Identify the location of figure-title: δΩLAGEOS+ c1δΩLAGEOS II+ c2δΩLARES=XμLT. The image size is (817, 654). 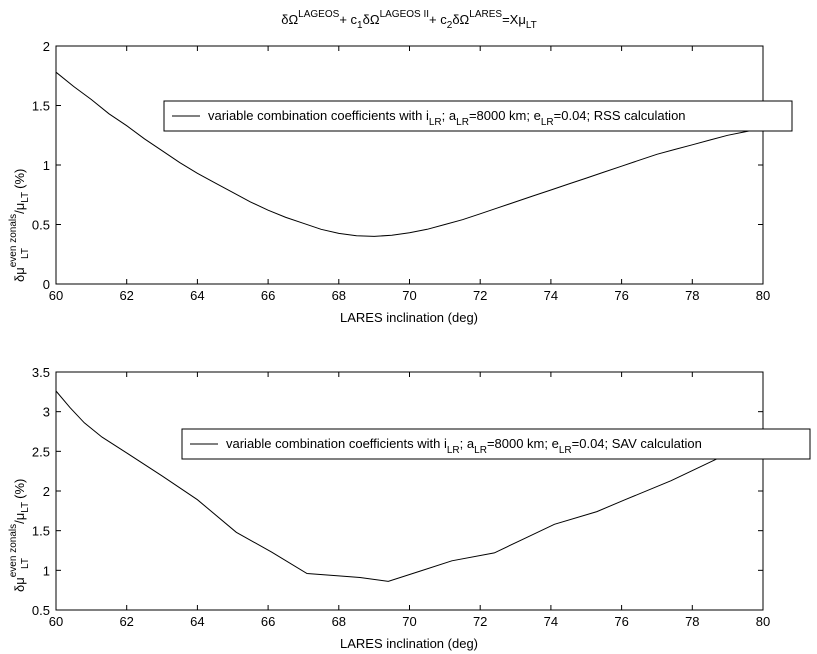
(409, 20).